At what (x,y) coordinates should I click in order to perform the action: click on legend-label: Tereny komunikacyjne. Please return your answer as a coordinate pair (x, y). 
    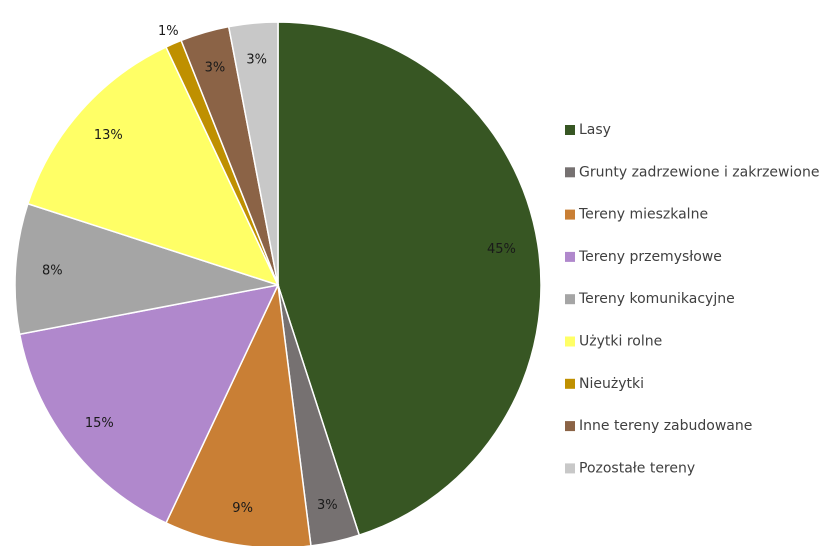
    Looking at the image, I should click on (656, 299).